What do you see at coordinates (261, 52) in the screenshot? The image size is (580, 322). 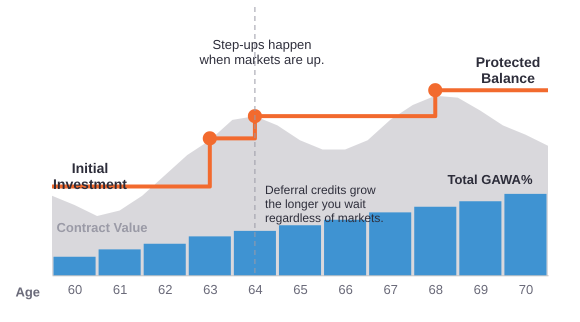 I see `text: Step-ups happen when markets are up.` at bounding box center [261, 52].